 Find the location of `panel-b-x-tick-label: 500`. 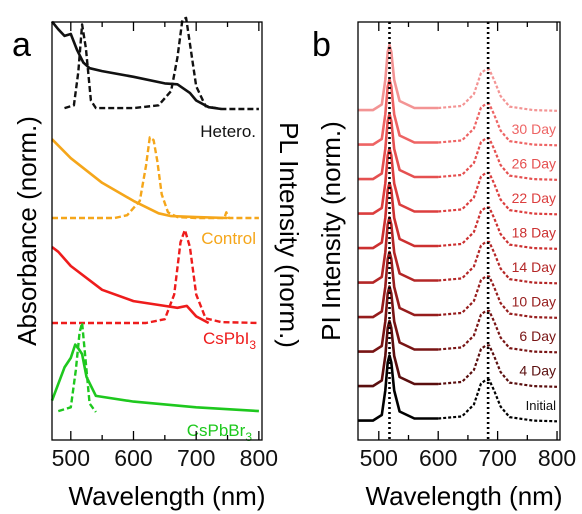

panel-b-x-tick-label: 500 is located at coordinates (379, 458).